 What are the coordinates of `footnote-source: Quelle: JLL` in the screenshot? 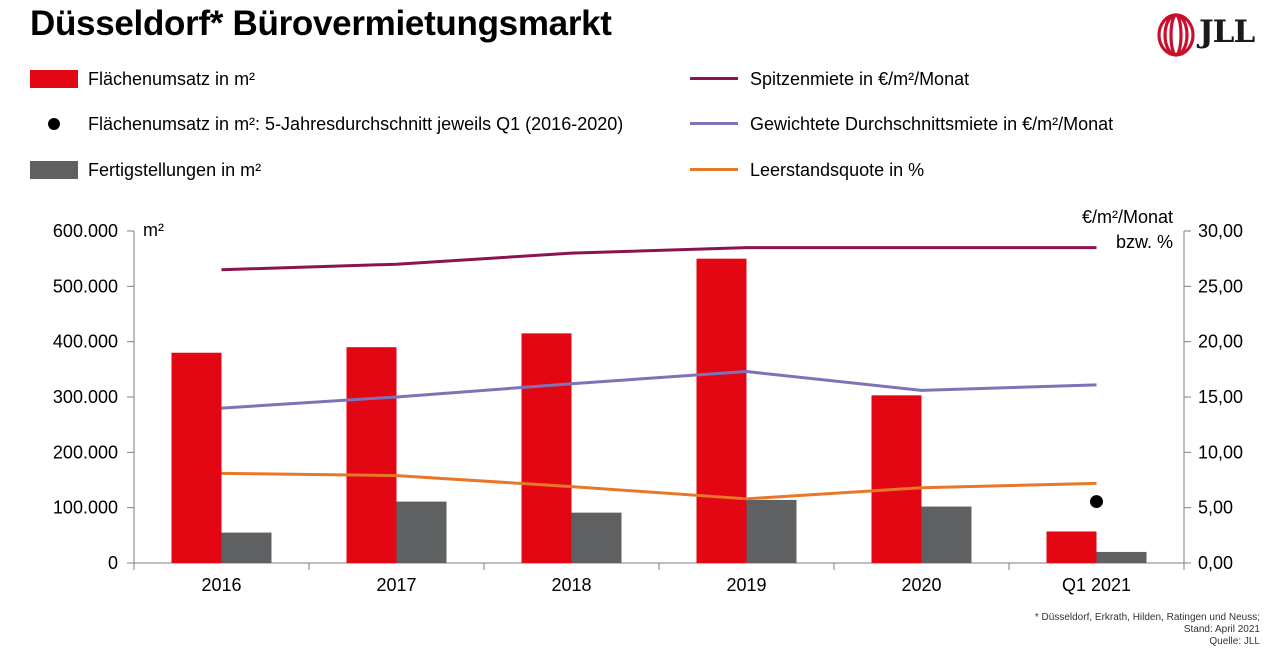 It's located at (1234, 641).